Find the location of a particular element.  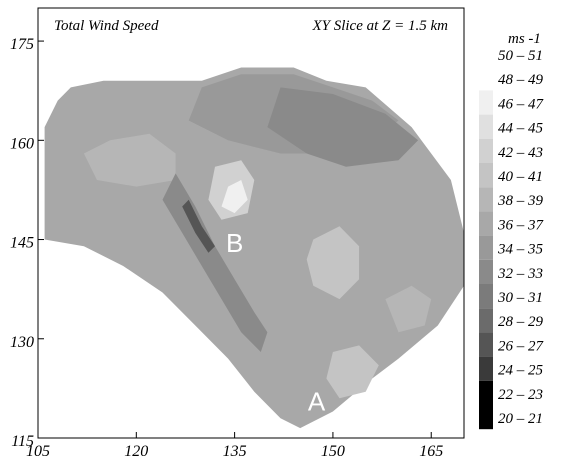

y-tick-label-2: 145 is located at coordinates (22, 243).